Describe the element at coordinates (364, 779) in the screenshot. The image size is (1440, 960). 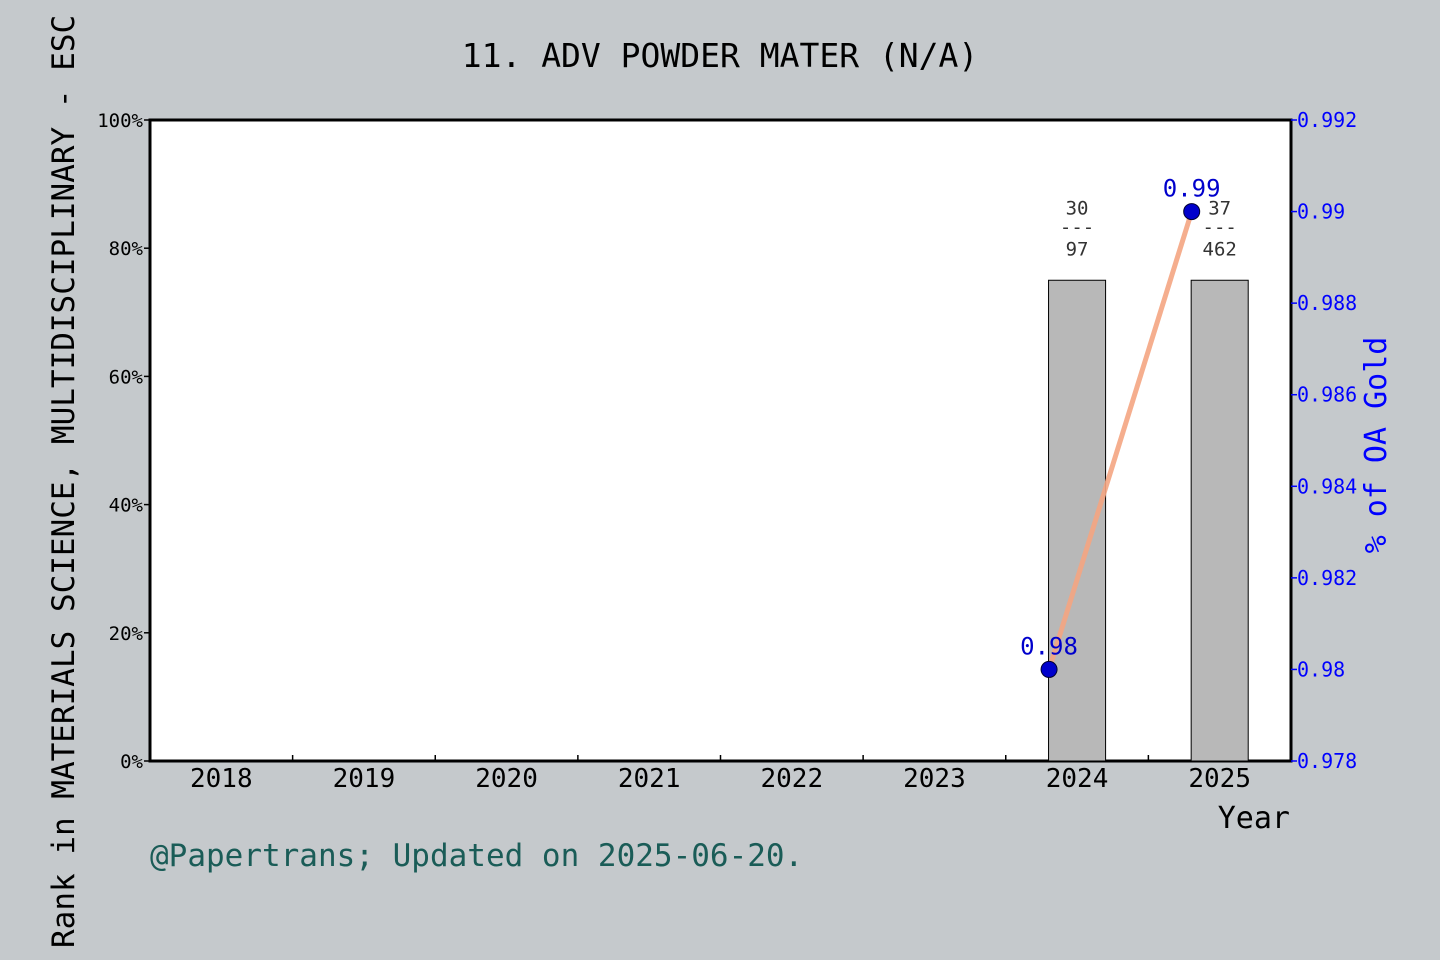
I see `x-tick-label: 2019` at that location.